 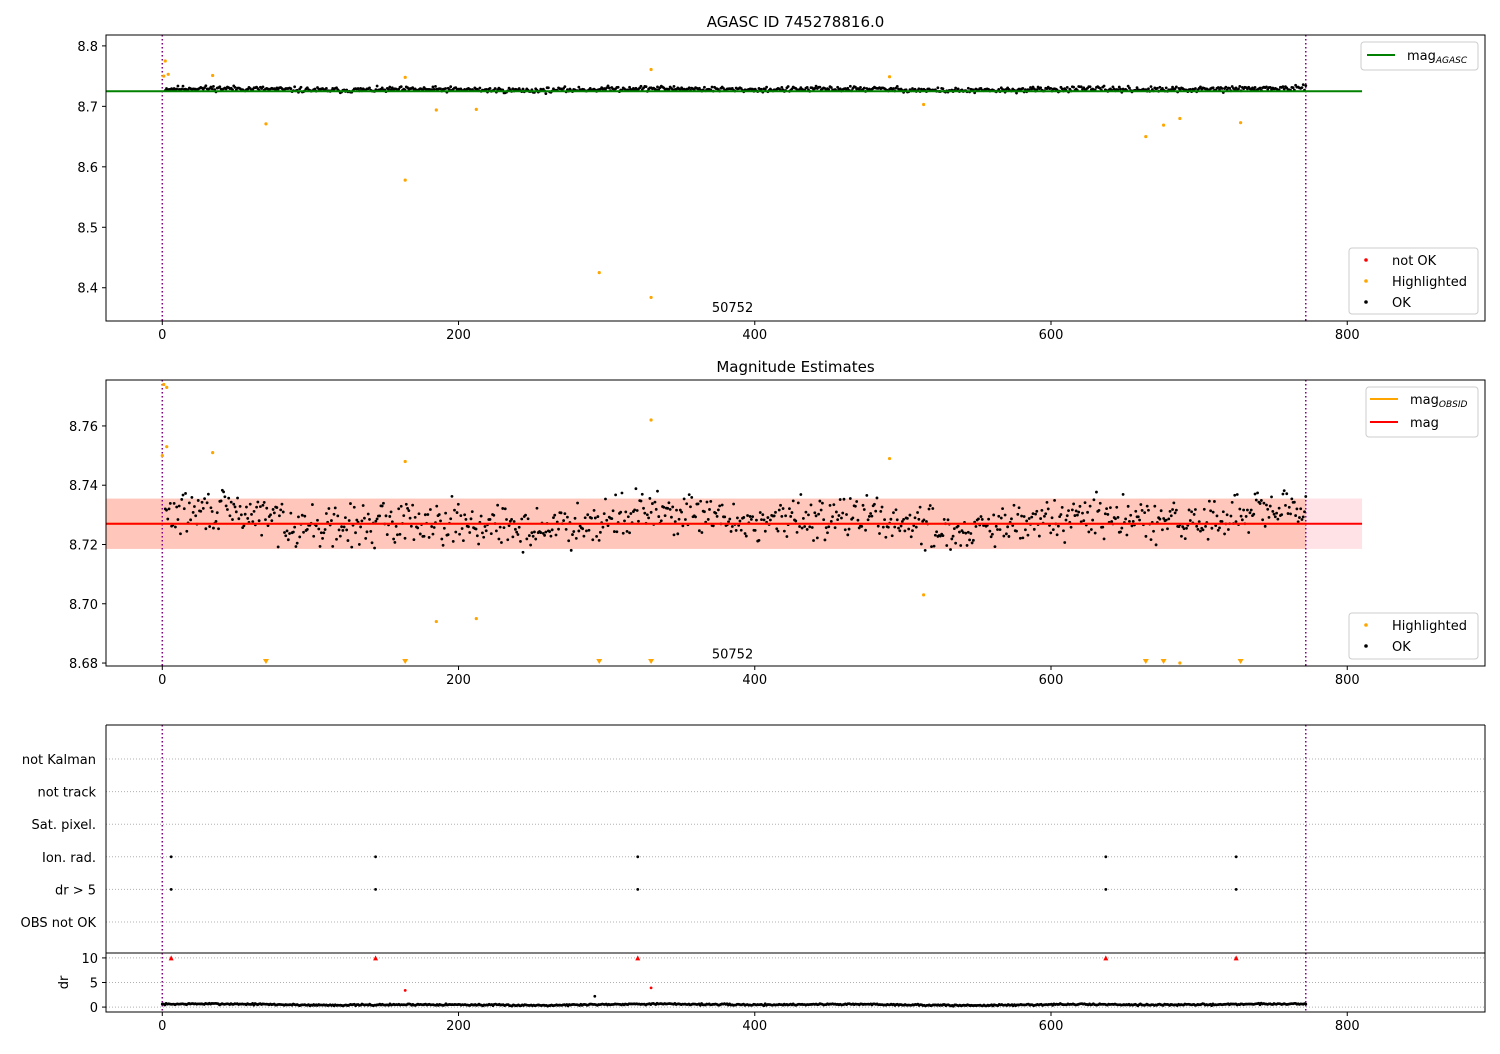 What do you see at coordinates (162, 335) in the screenshot?
I see `x-tick-label: 0` at bounding box center [162, 335].